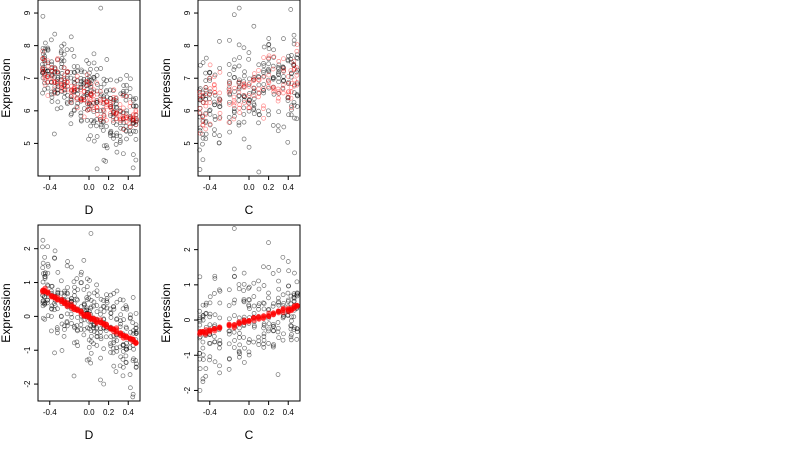 Image resolution: width=800 pixels, height=450 pixels. I want to click on y-axis-label: Expression, so click(166, 87).